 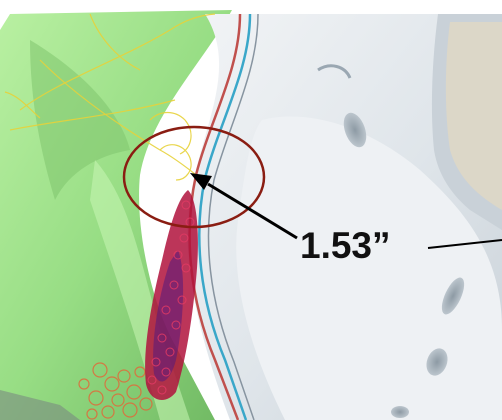 What do you see at coordinates (334, 71) in the screenshot?
I see `shell-slot` at bounding box center [334, 71].